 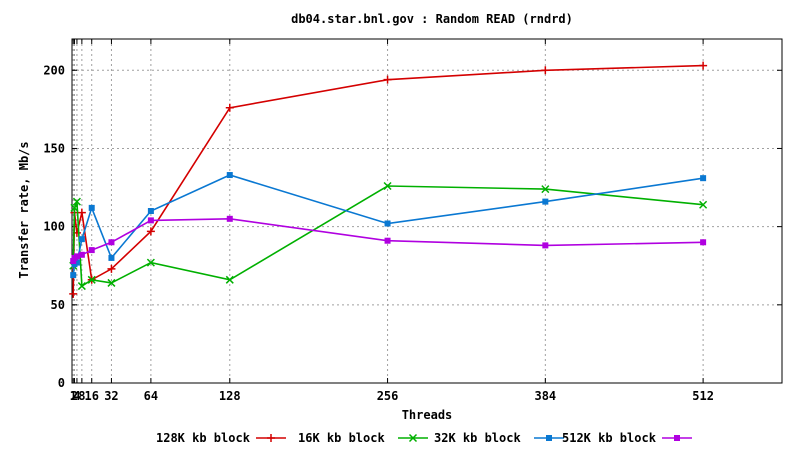 What do you see at coordinates (230, 396) in the screenshot?
I see `x-tick-label: 128` at bounding box center [230, 396].